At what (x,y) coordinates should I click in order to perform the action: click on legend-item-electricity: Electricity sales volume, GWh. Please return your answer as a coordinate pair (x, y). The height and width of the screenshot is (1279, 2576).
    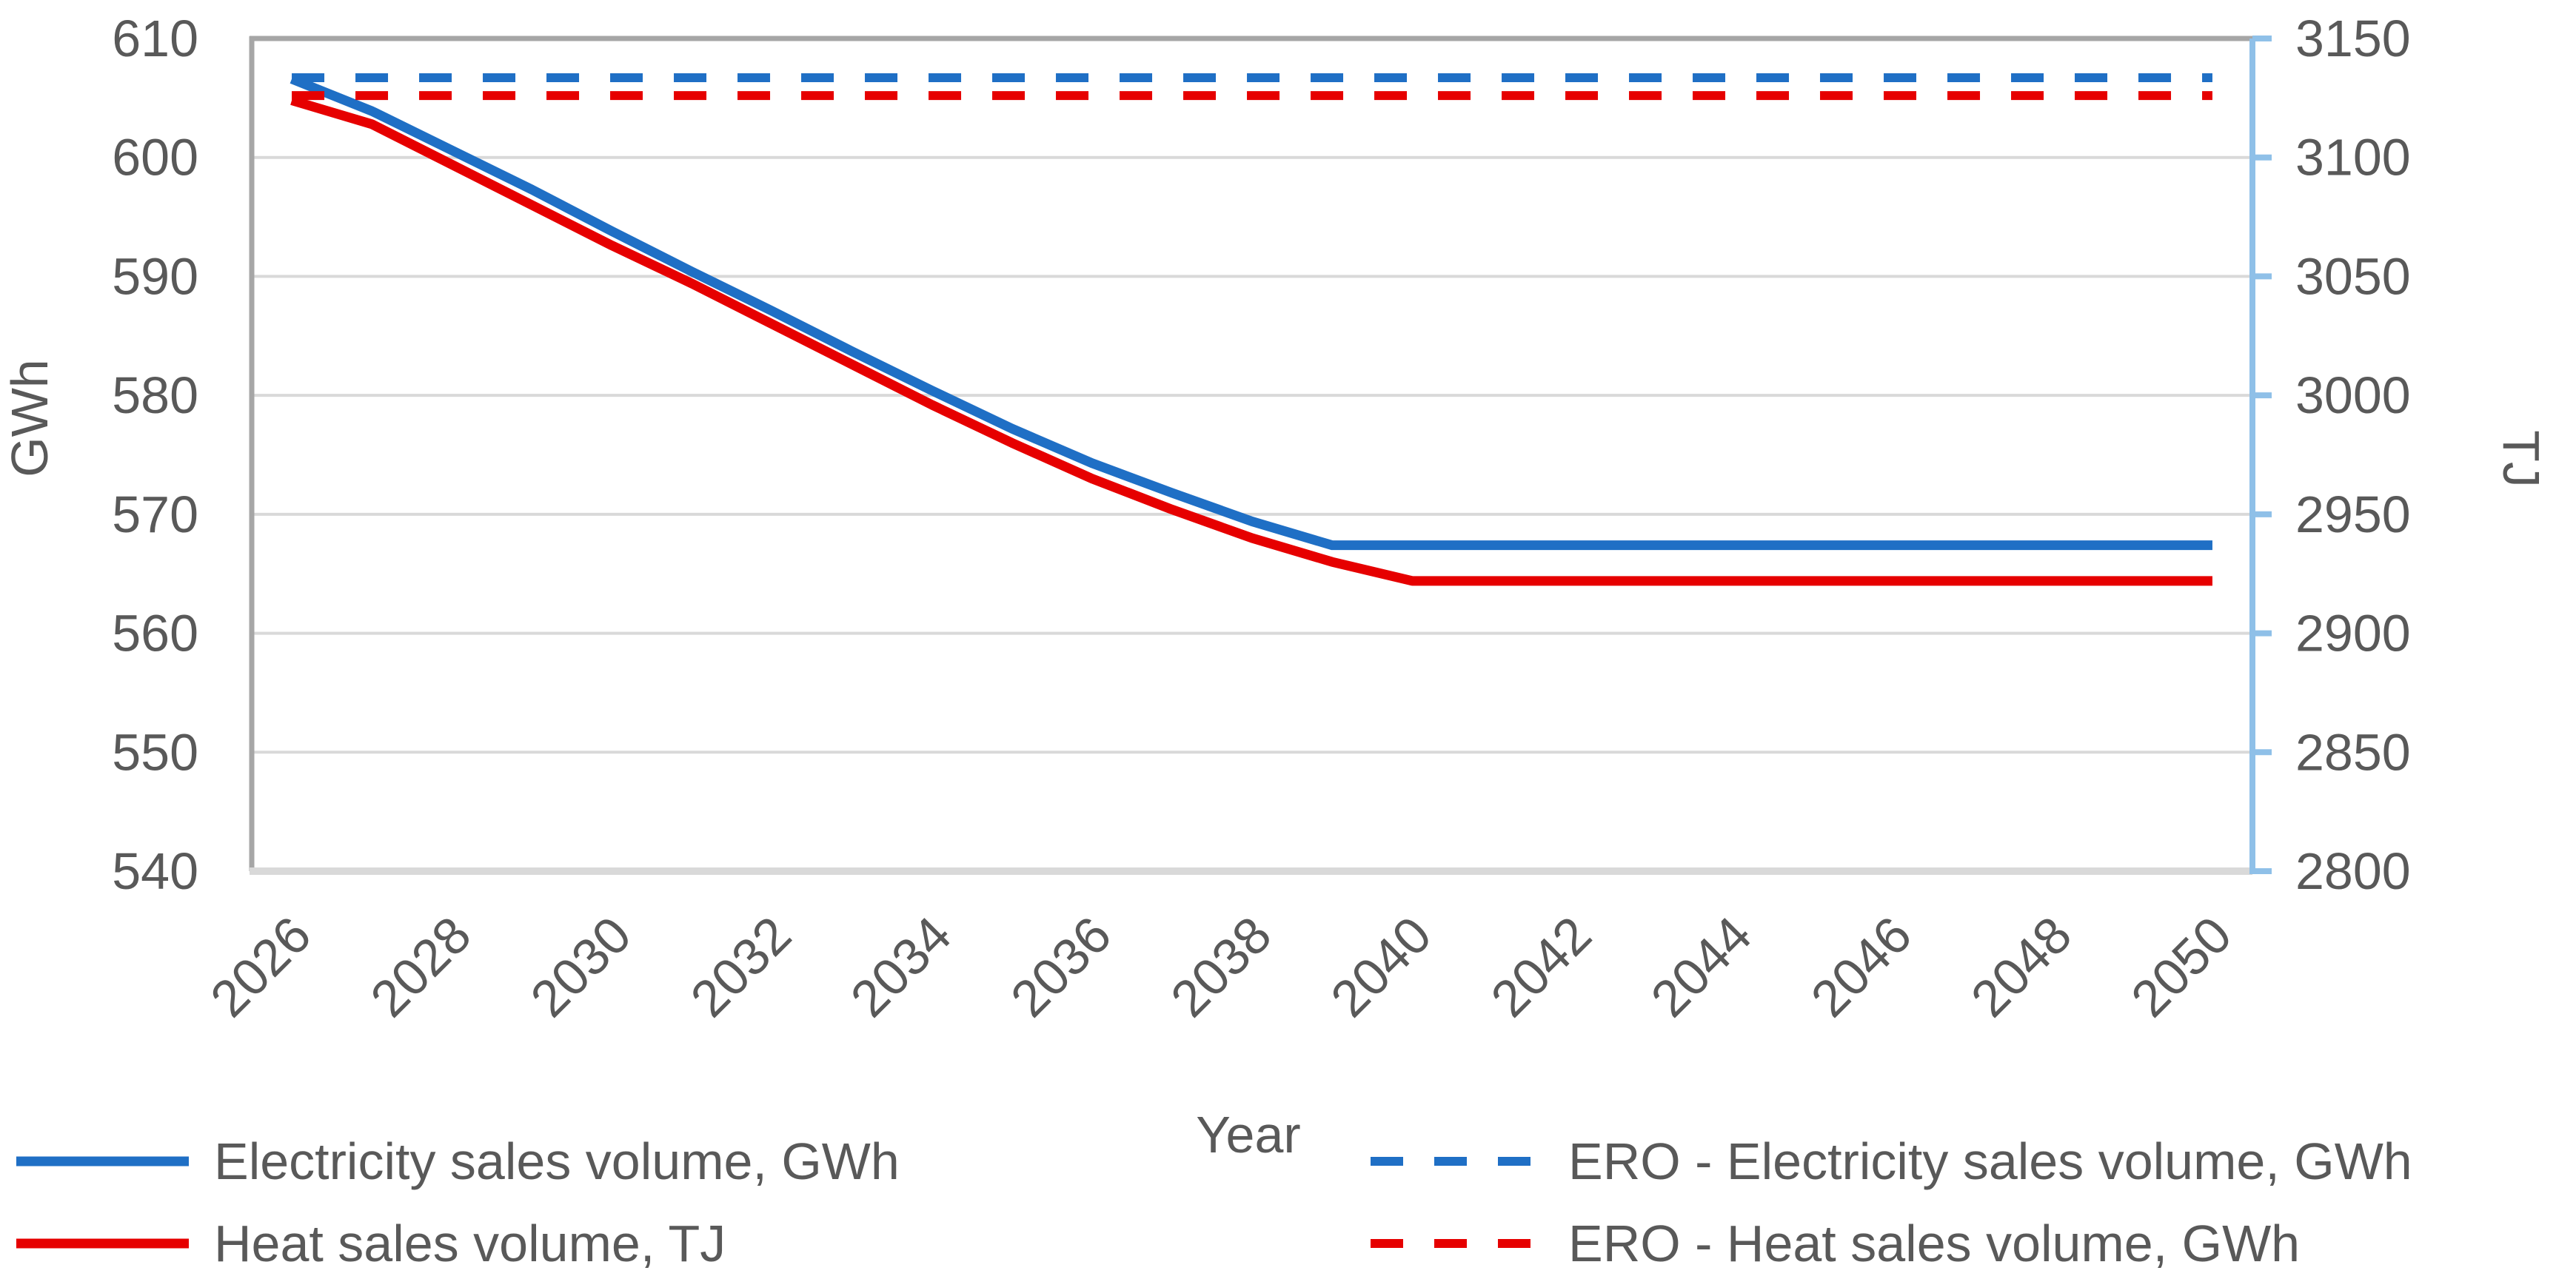
    Looking at the image, I should click on (458, 1161).